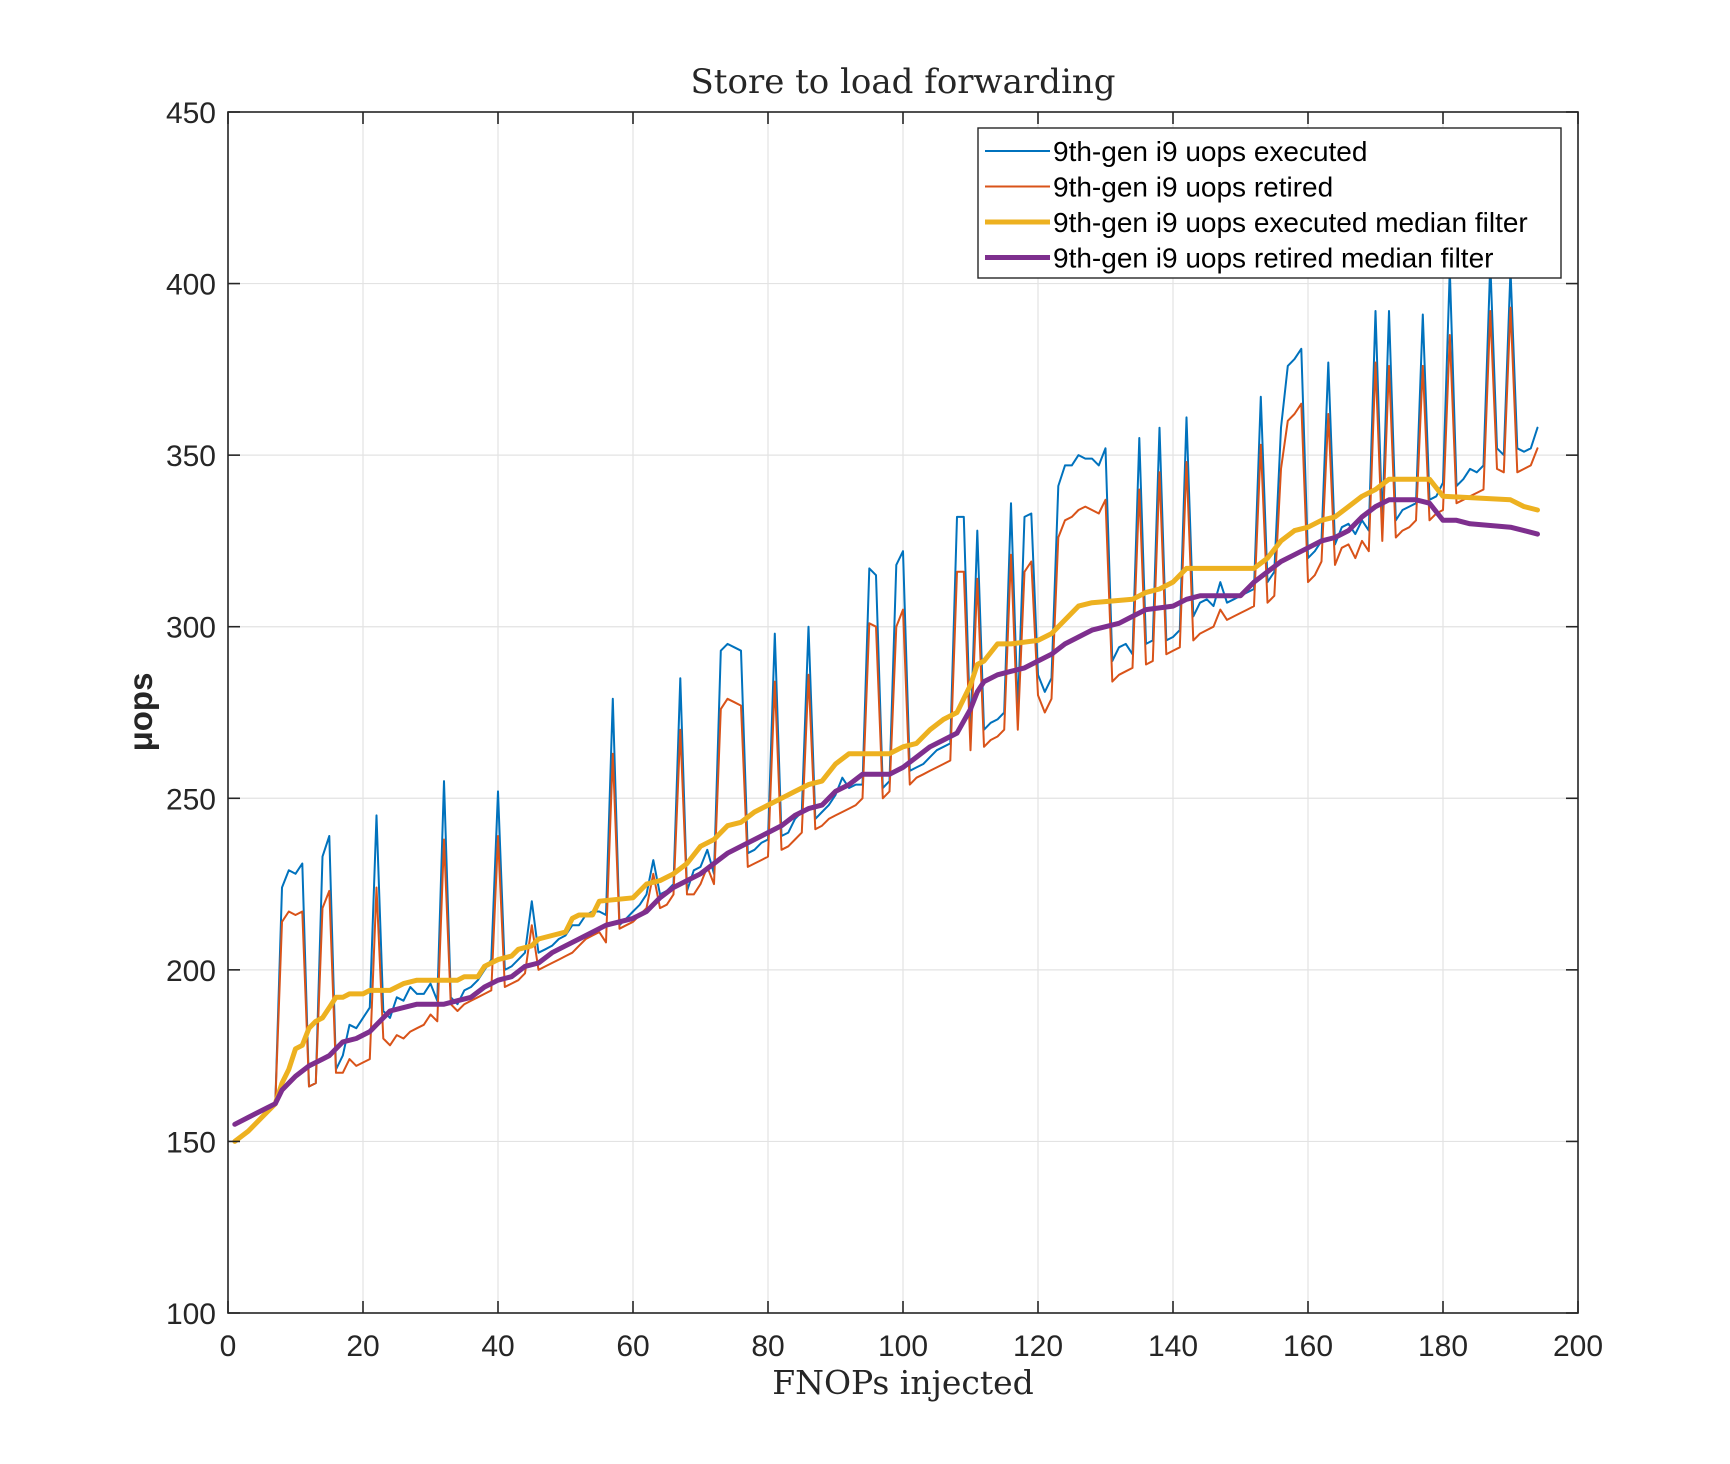 Image resolution: width=1730 pixels, height=1464 pixels. I want to click on y-tick-label: 400, so click(191, 285).